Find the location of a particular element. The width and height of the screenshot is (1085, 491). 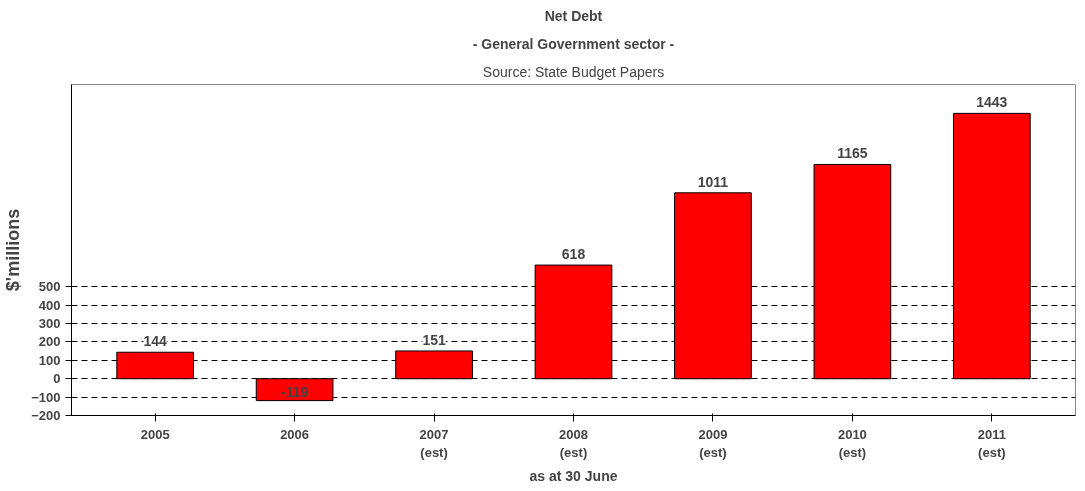

y-tick-label: 300 is located at coordinates (49, 324).